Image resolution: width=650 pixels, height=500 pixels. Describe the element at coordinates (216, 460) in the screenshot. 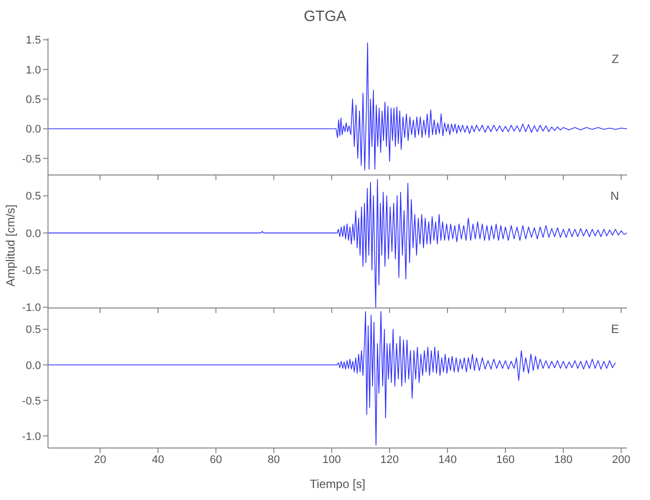

I see `x-tick-label: 60` at that location.